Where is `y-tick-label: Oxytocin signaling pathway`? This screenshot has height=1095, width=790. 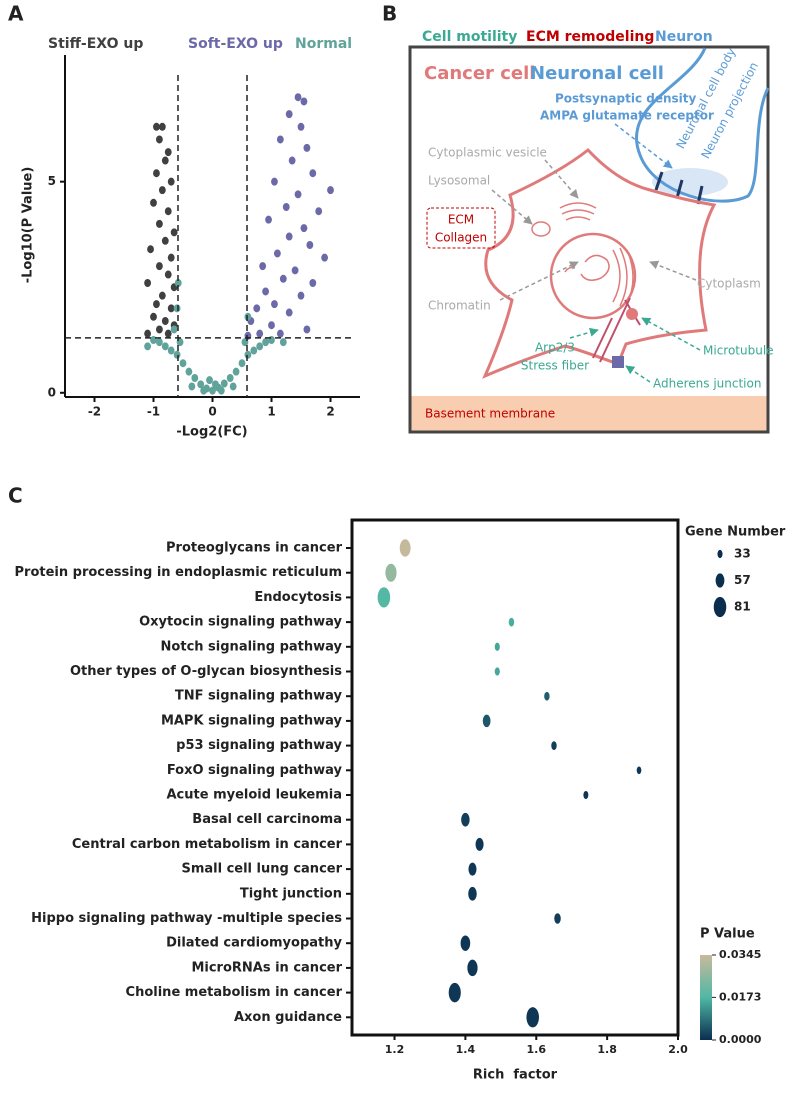 y-tick-label: Oxytocin signaling pathway is located at coordinates (240, 622).